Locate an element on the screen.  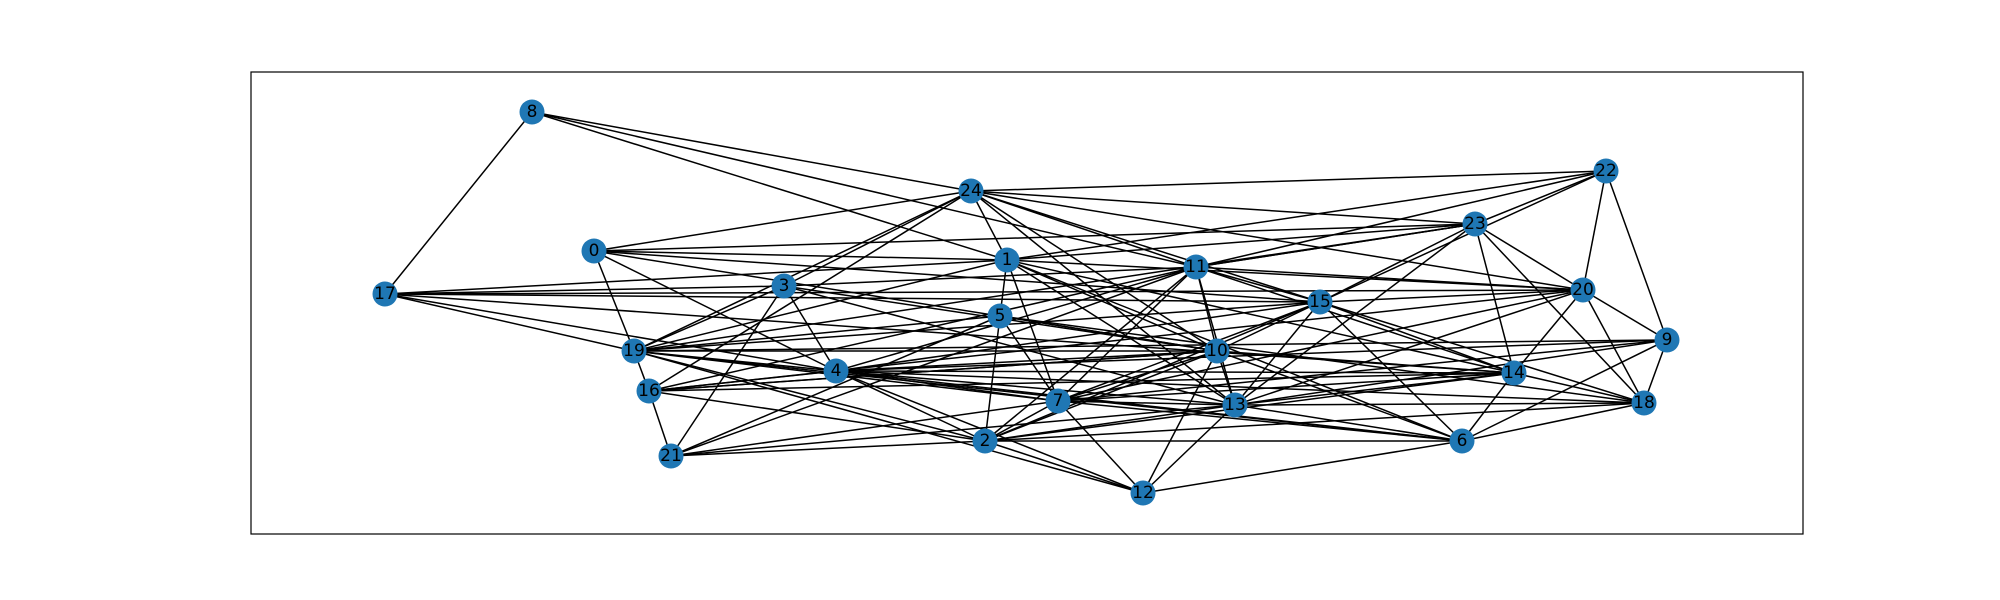
node-9: 9 is located at coordinates (1667, 340).